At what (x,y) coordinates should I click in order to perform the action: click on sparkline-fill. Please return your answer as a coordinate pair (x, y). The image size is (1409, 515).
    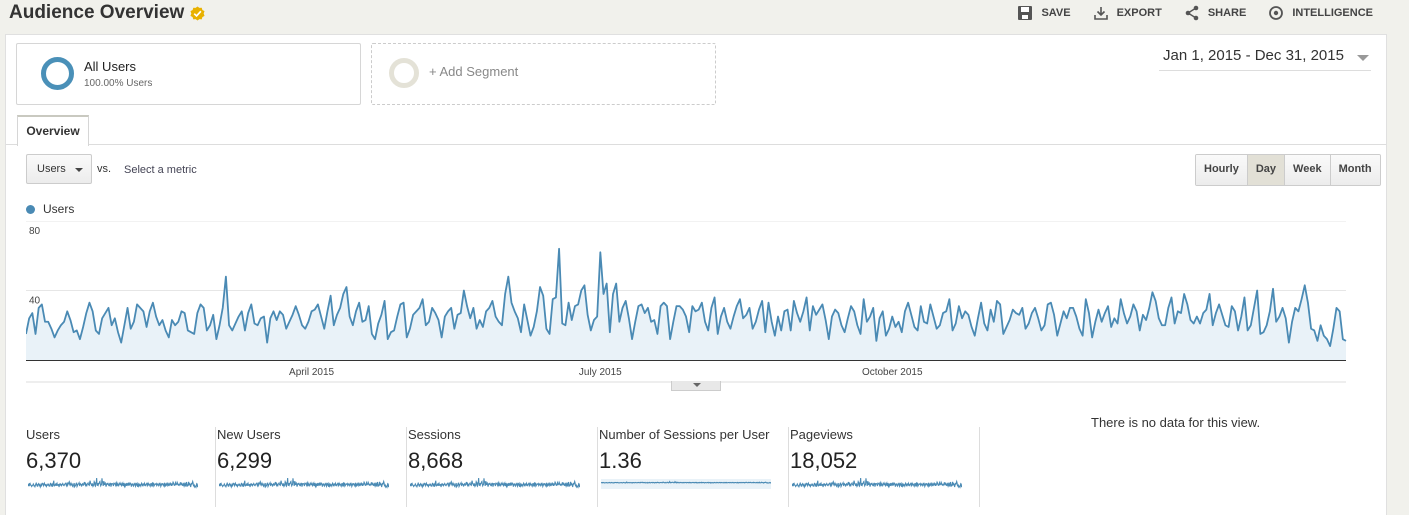
    Looking at the image, I should click on (686, 484).